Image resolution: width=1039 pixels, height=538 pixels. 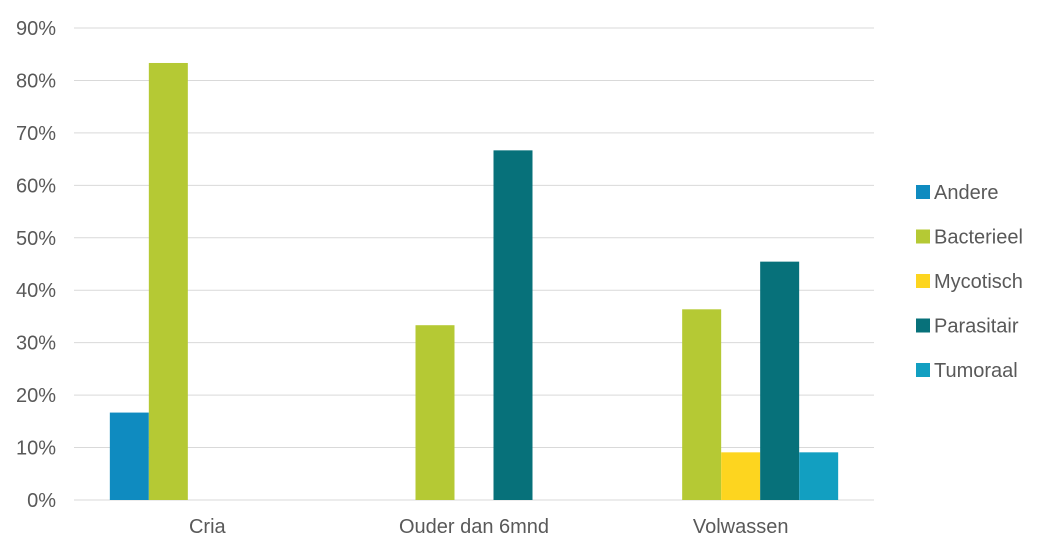 I want to click on y-tick-label: 90%, so click(x=36, y=29).